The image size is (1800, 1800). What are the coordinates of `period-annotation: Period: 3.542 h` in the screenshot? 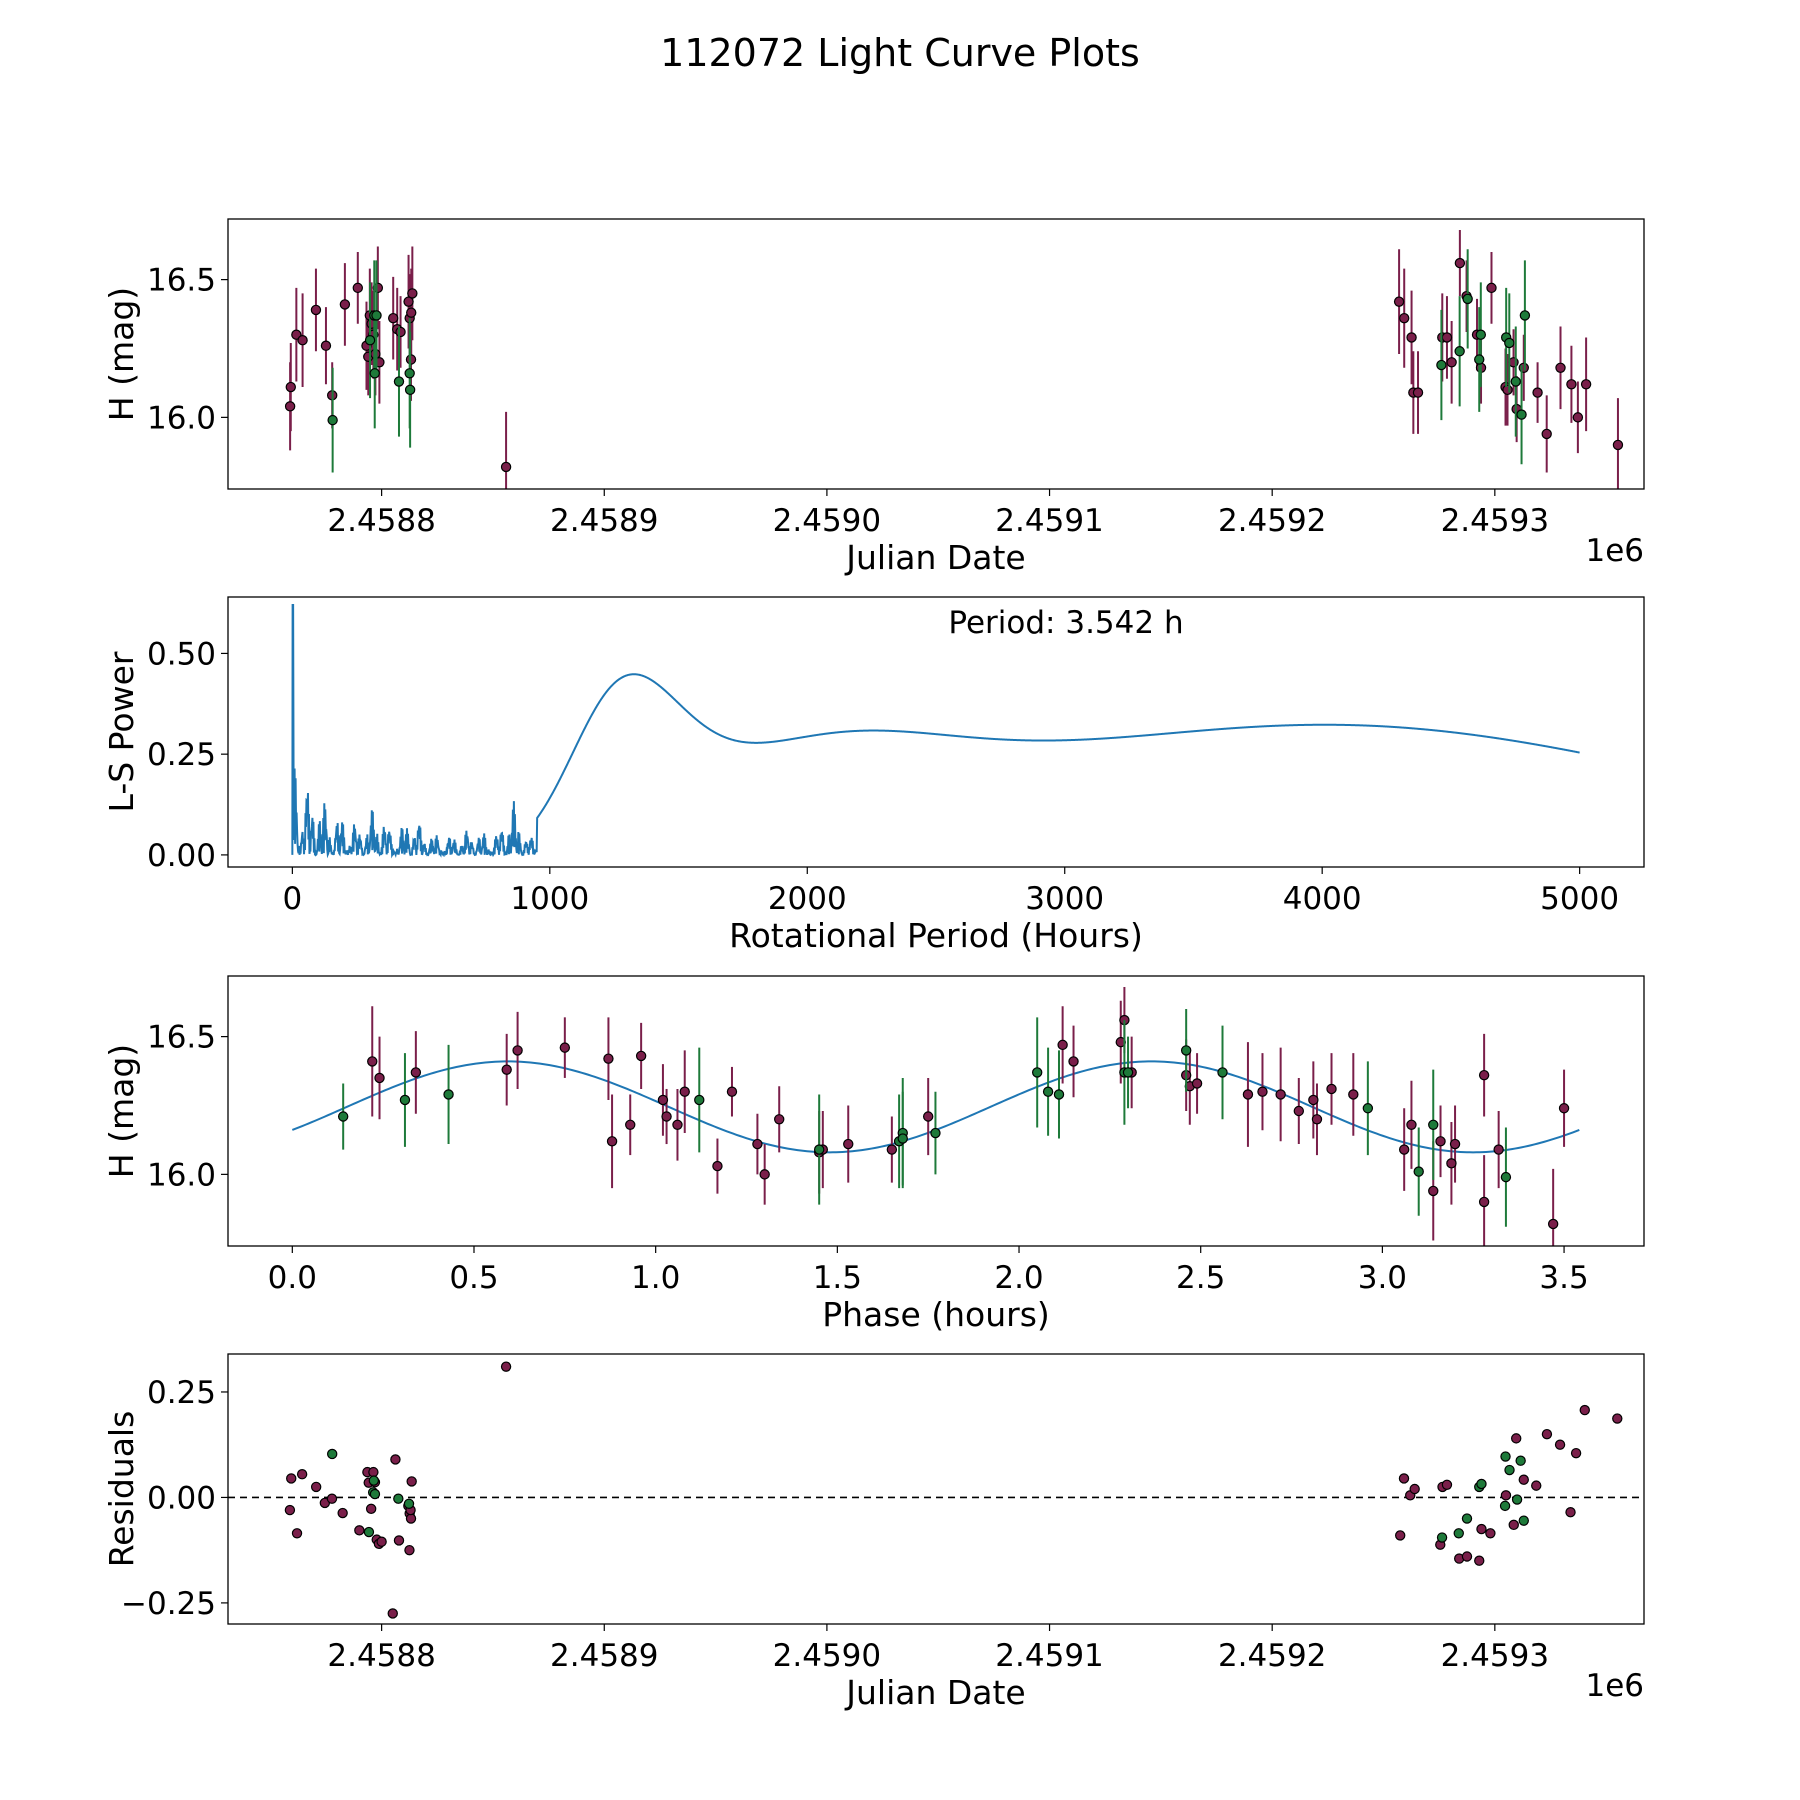 It's located at (1065, 623).